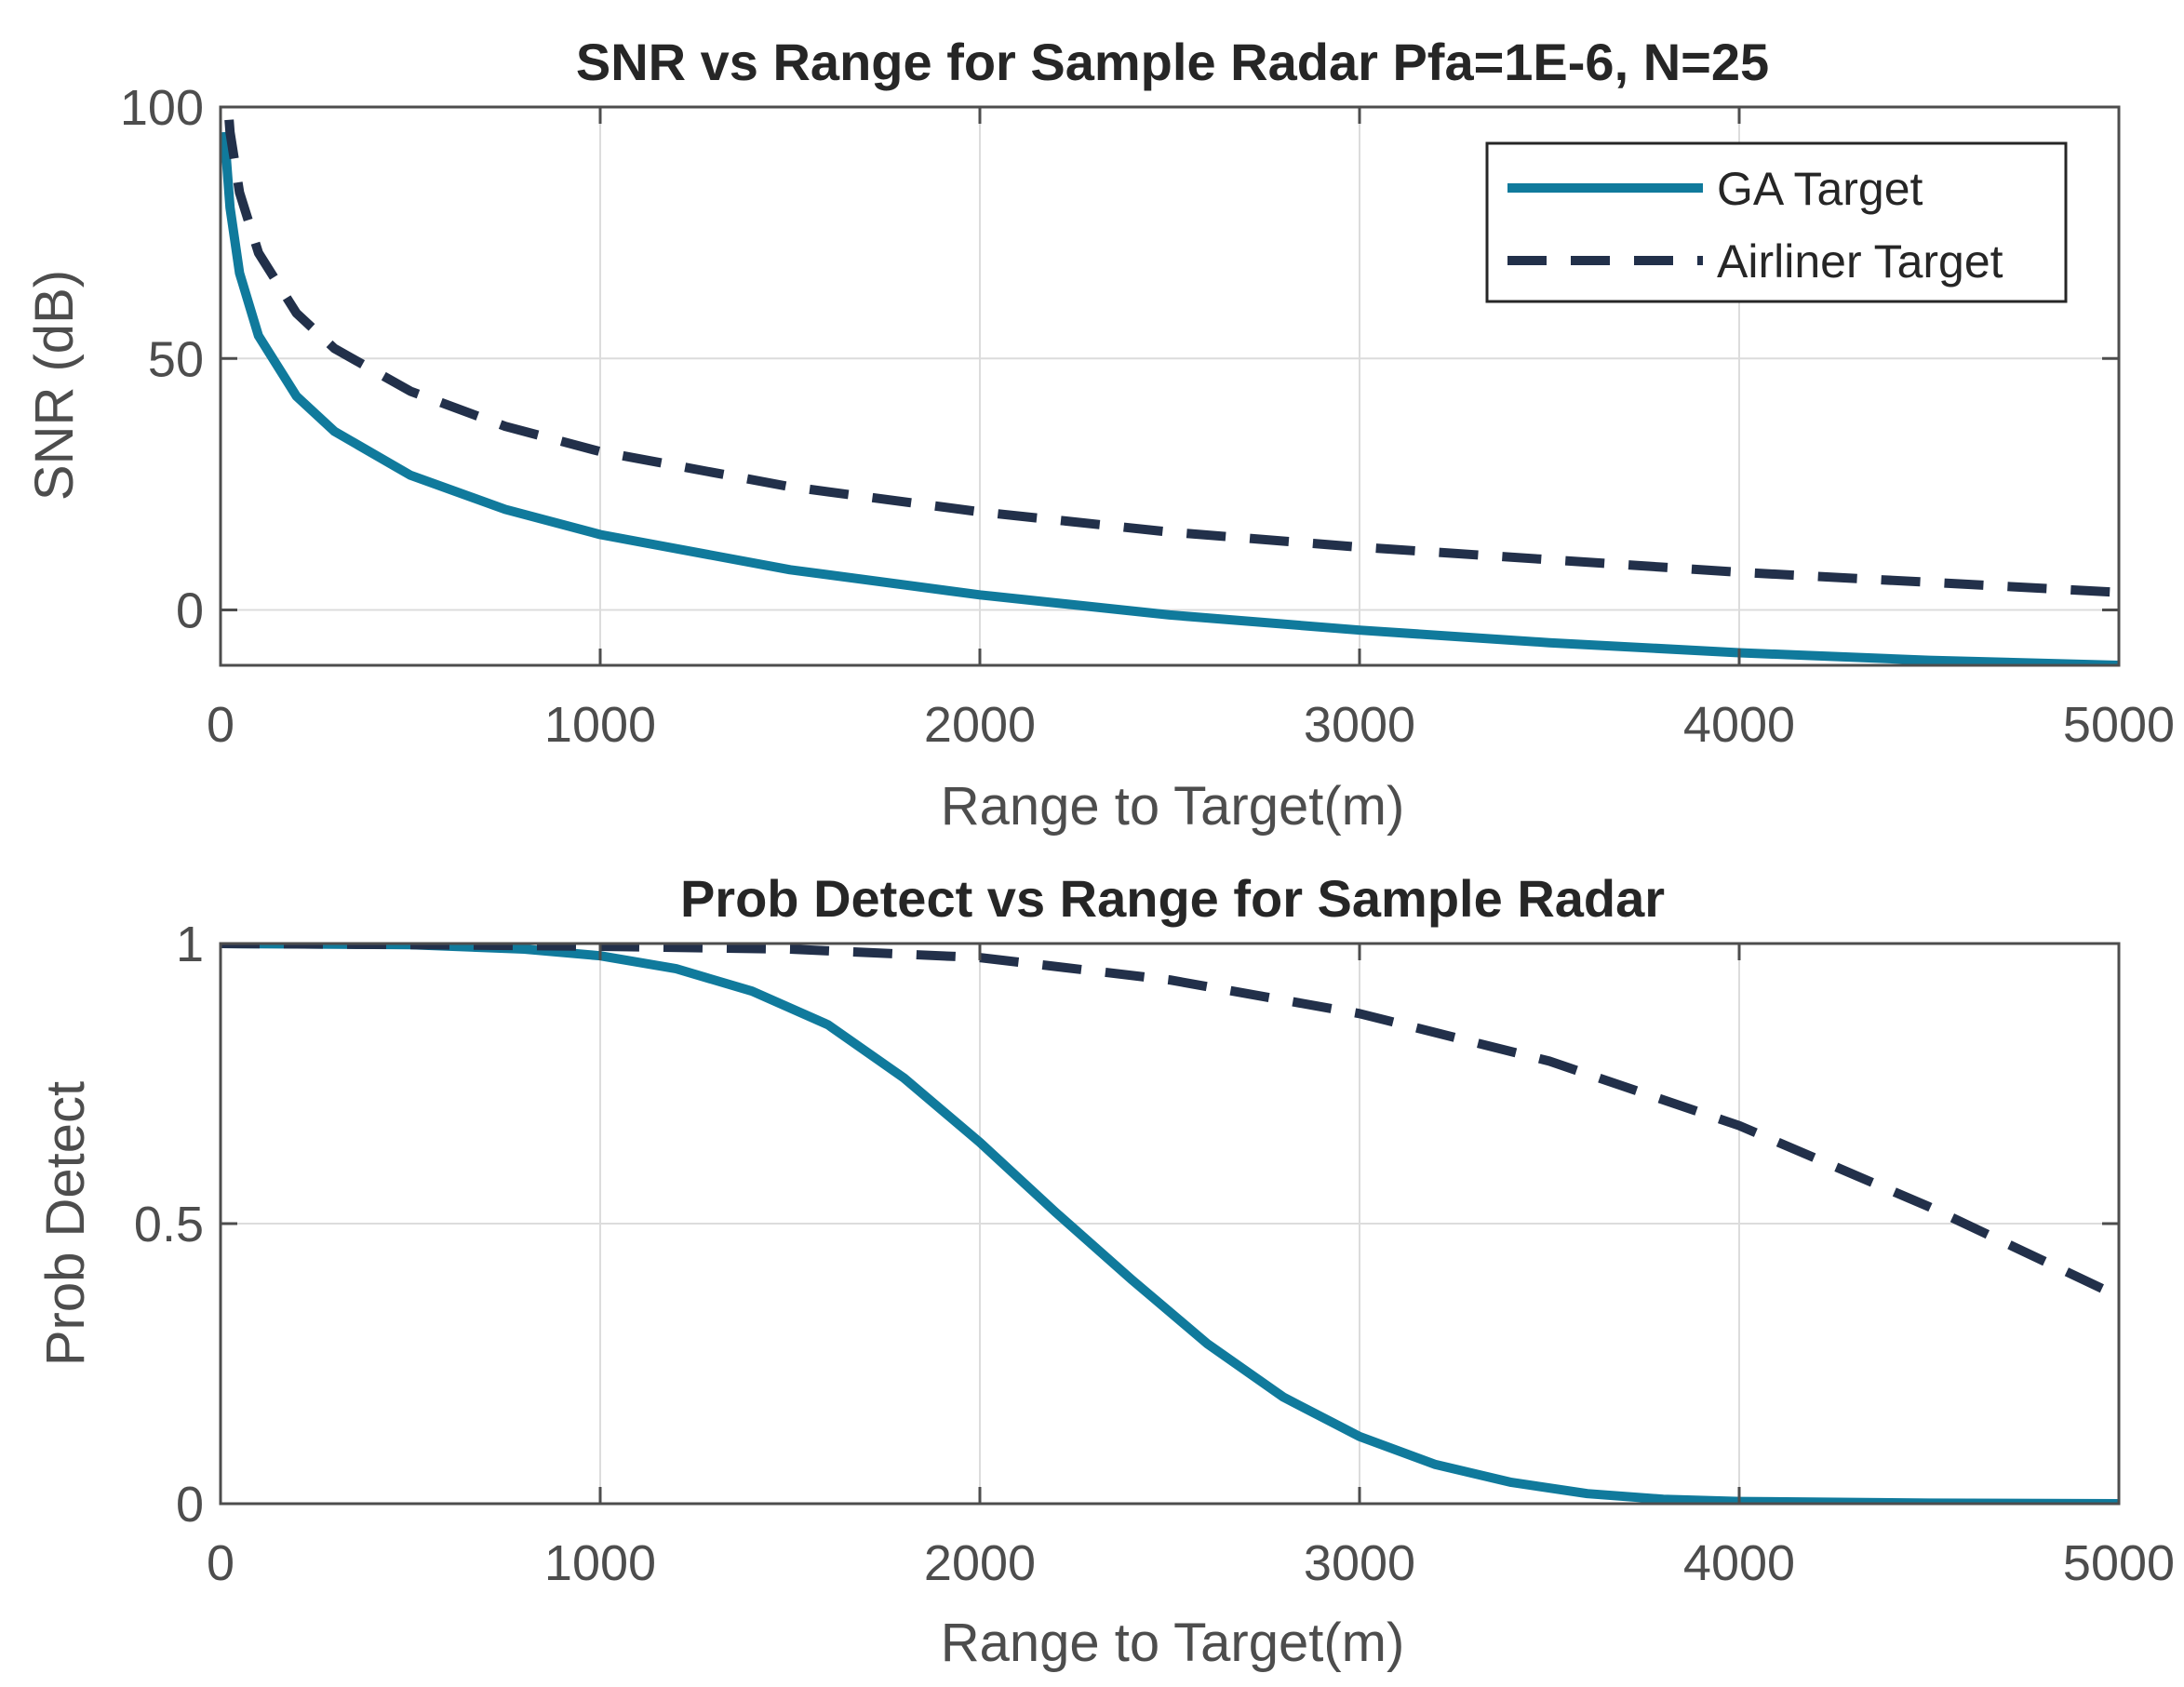 Image resolution: width=2184 pixels, height=1687 pixels. I want to click on snr-y-tick-label: 50, so click(176, 359).